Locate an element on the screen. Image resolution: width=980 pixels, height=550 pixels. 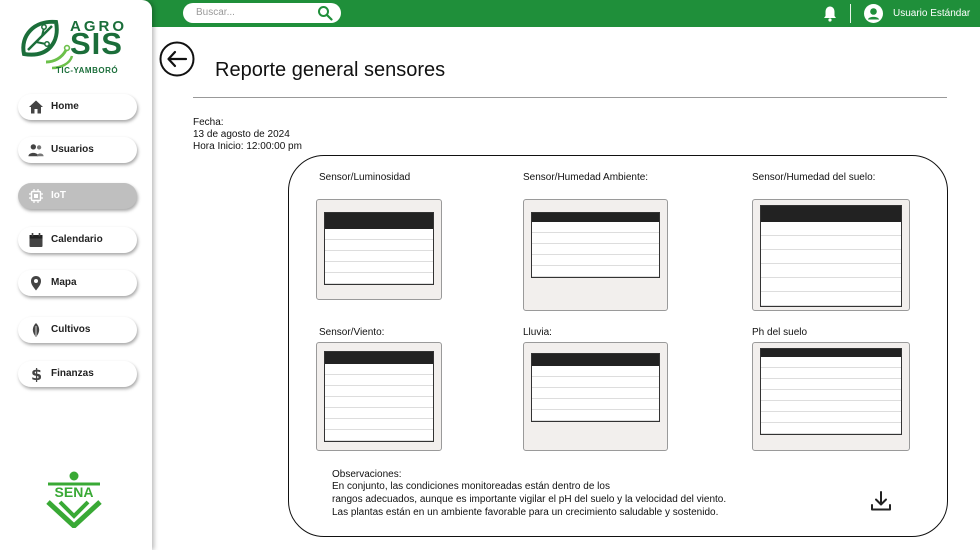
fecha-value: 13 de agosto de 2024 is located at coordinates (241, 134).